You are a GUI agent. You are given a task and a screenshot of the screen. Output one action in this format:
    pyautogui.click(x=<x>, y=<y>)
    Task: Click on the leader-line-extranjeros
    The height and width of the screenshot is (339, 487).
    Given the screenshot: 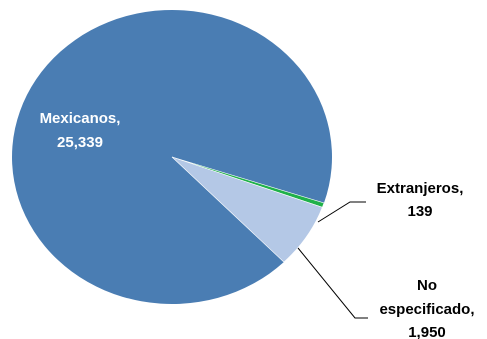 What is the action you would take?
    pyautogui.click(x=341, y=212)
    